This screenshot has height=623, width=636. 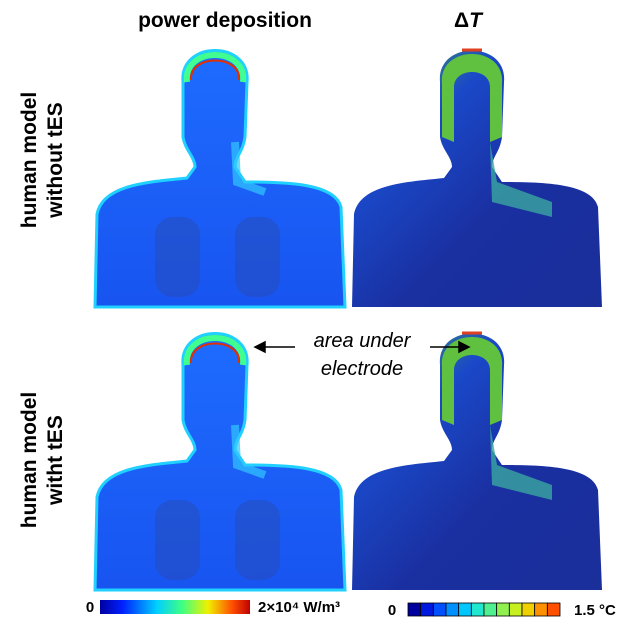 I want to click on annotation-arrows, so click(x=362, y=347).